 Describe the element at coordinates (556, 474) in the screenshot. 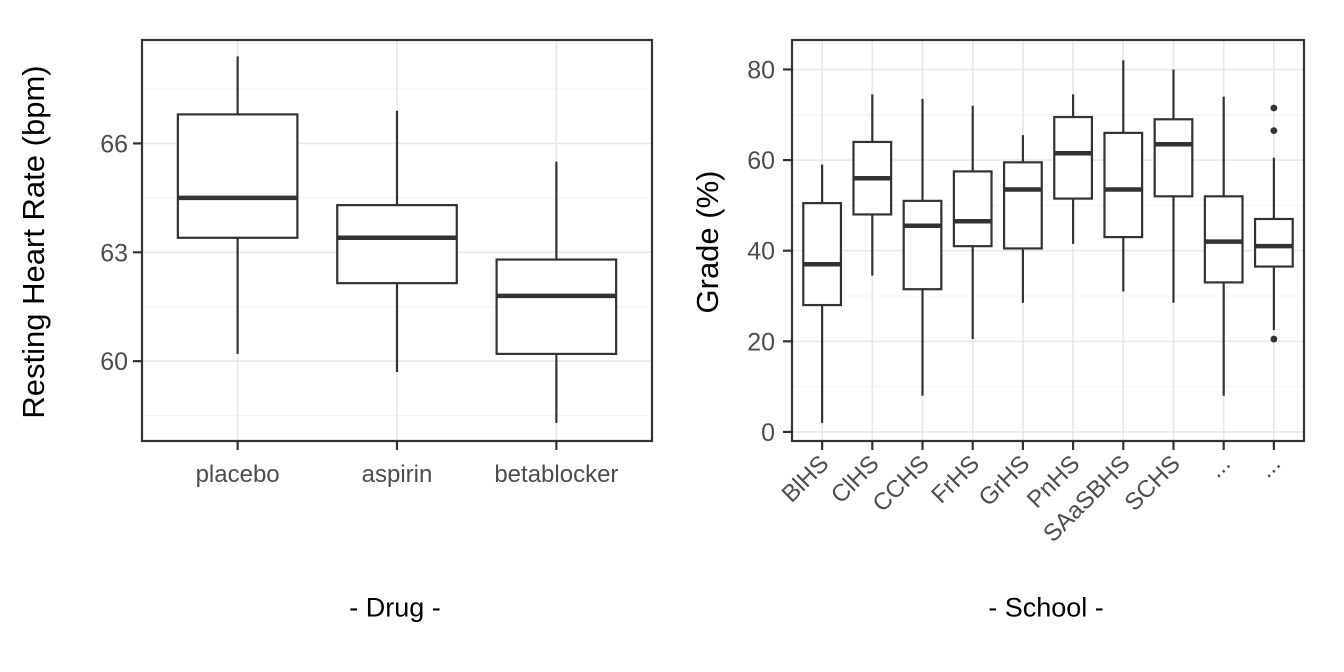

I see `left-x-axis-category-label: betablocker` at that location.